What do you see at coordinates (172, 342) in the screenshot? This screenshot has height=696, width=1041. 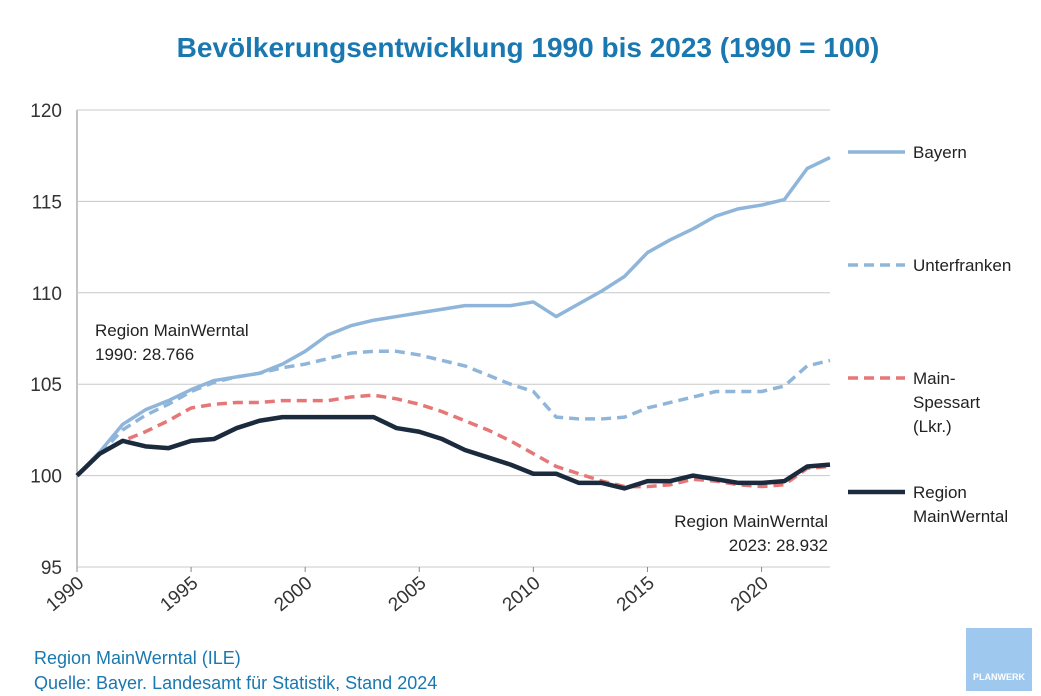 I see `annotation: Region MainWerntal 1990: 28.766` at bounding box center [172, 342].